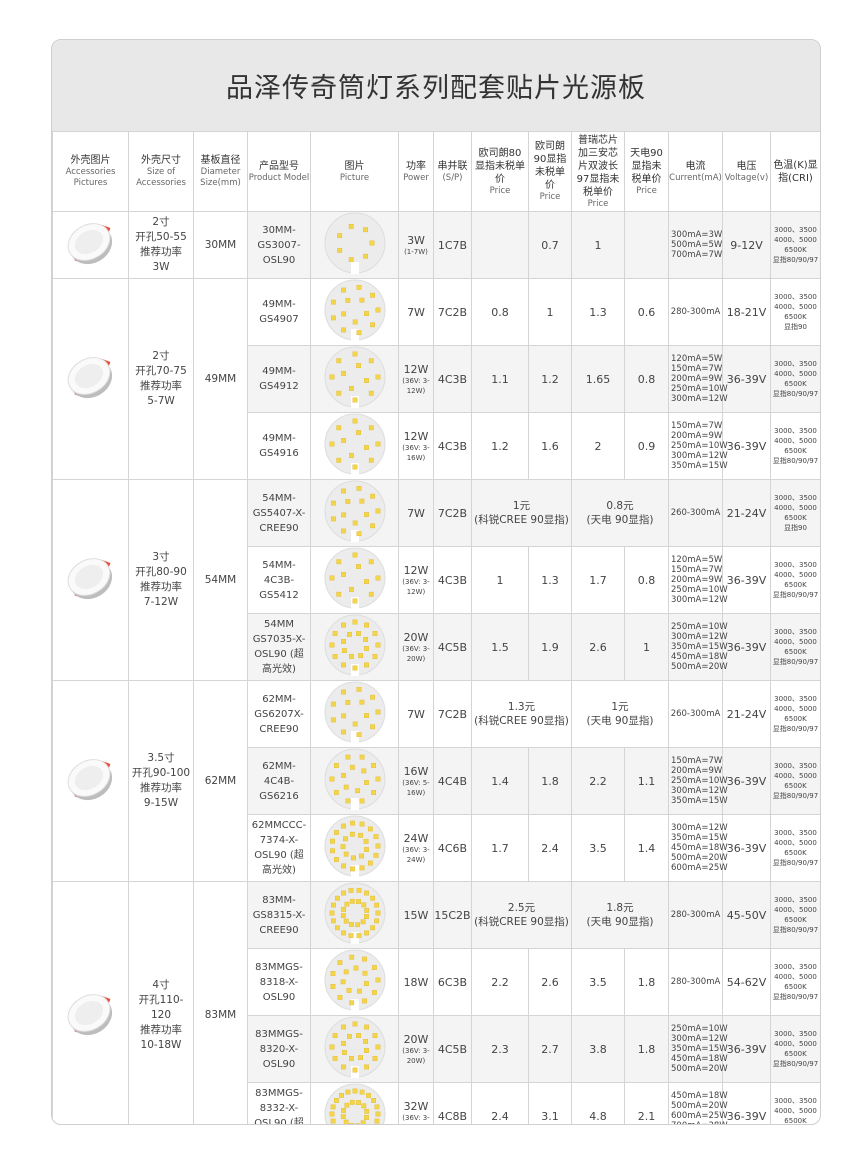  What do you see at coordinates (161, 160) in the screenshot?
I see `header-cn: 外壳尺寸` at bounding box center [161, 160].